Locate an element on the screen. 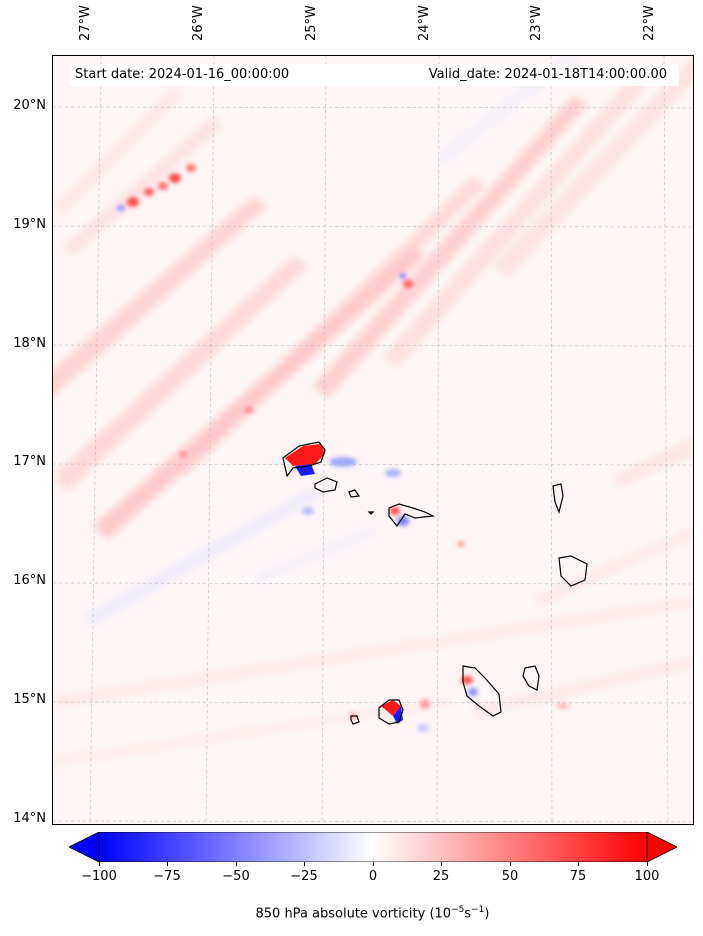 The width and height of the screenshot is (703, 936). island-maio is located at coordinates (531, 678).